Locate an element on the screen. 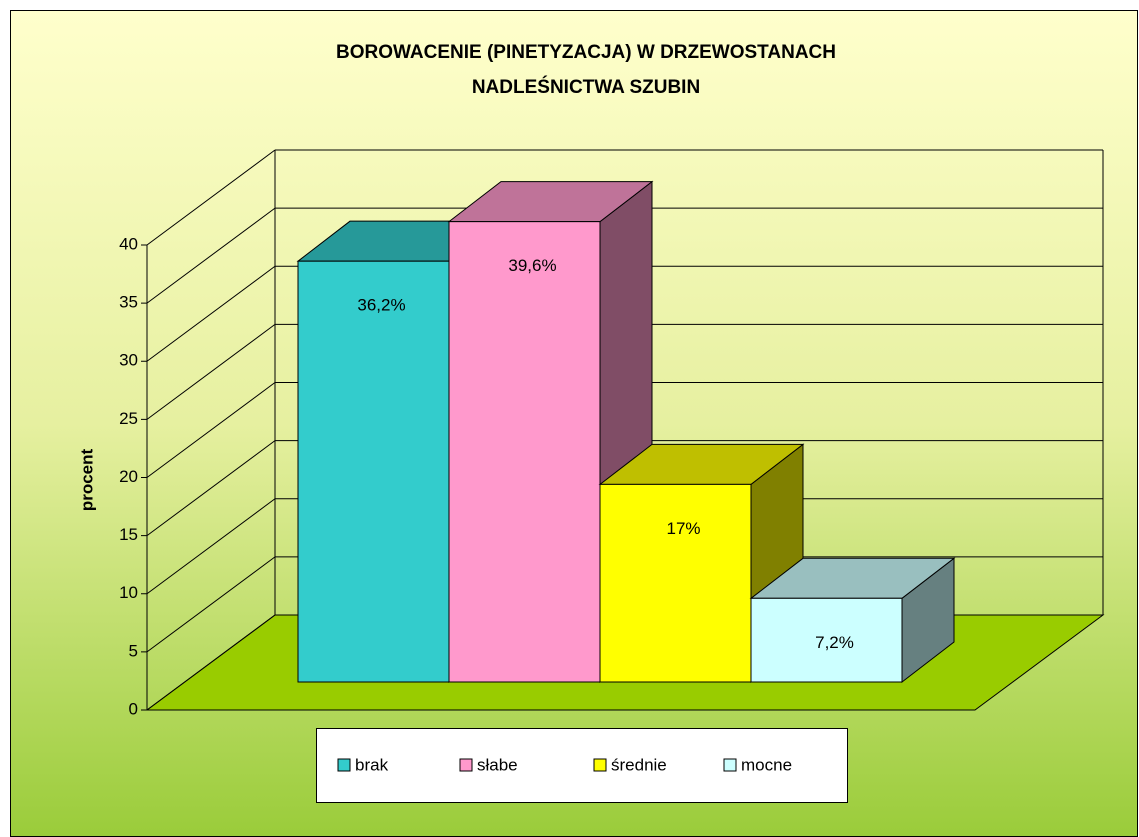  legend-label: mocne is located at coordinates (766, 764).